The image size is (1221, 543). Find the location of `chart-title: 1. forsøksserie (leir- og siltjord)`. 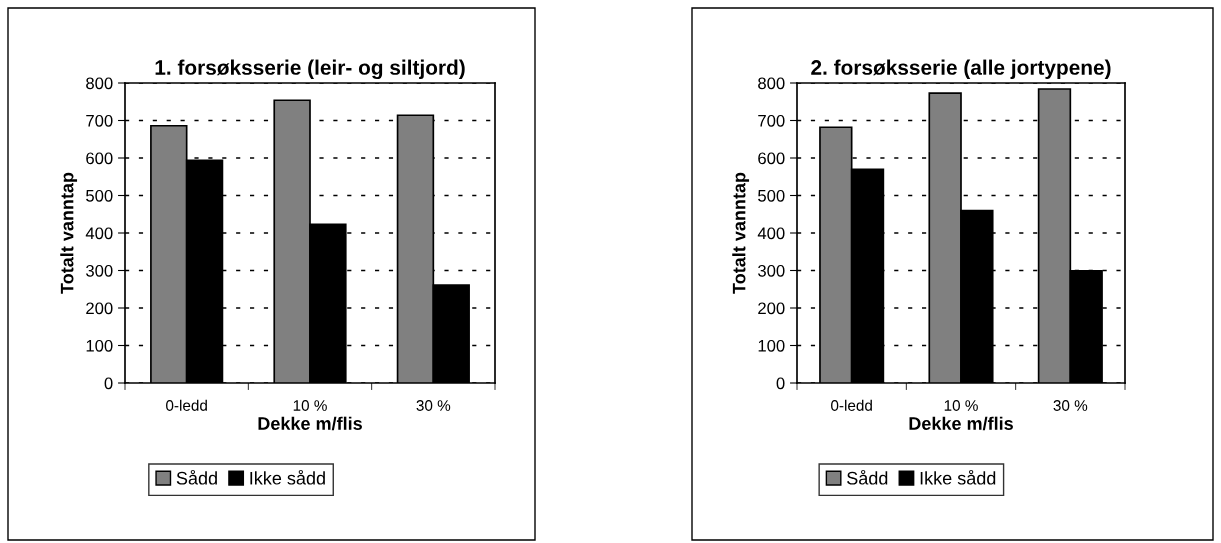

chart-title: 1. forsøksserie (leir- og siltjord) is located at coordinates (310, 69).